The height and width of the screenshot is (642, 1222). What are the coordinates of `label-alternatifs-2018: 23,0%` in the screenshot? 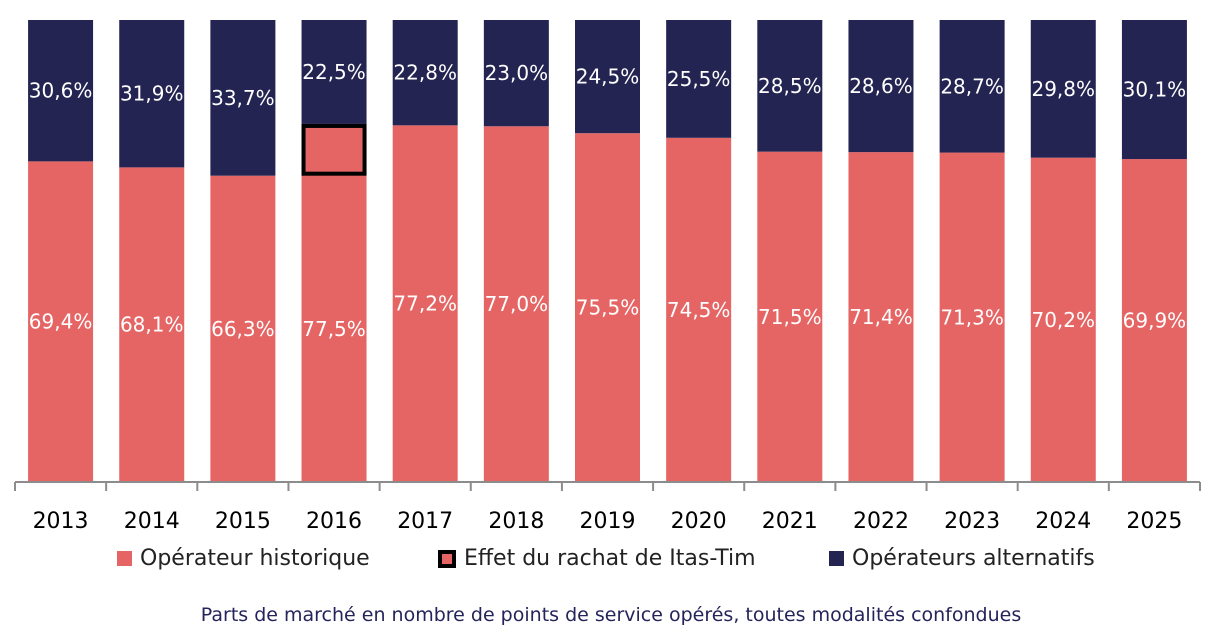 It's located at (517, 73).